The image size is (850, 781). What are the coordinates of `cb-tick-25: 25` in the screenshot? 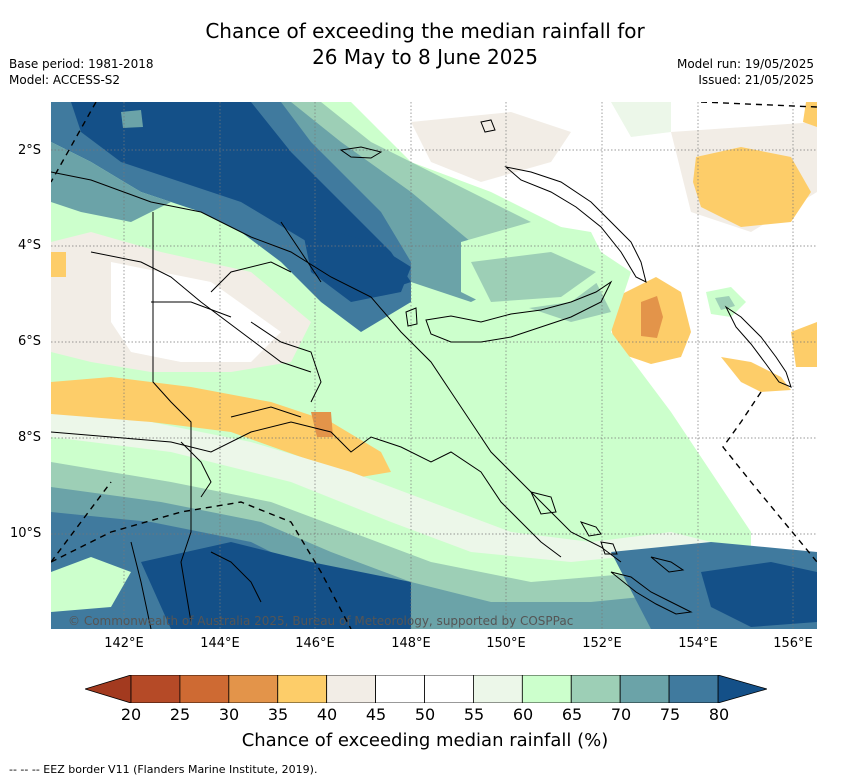 It's located at (180, 714).